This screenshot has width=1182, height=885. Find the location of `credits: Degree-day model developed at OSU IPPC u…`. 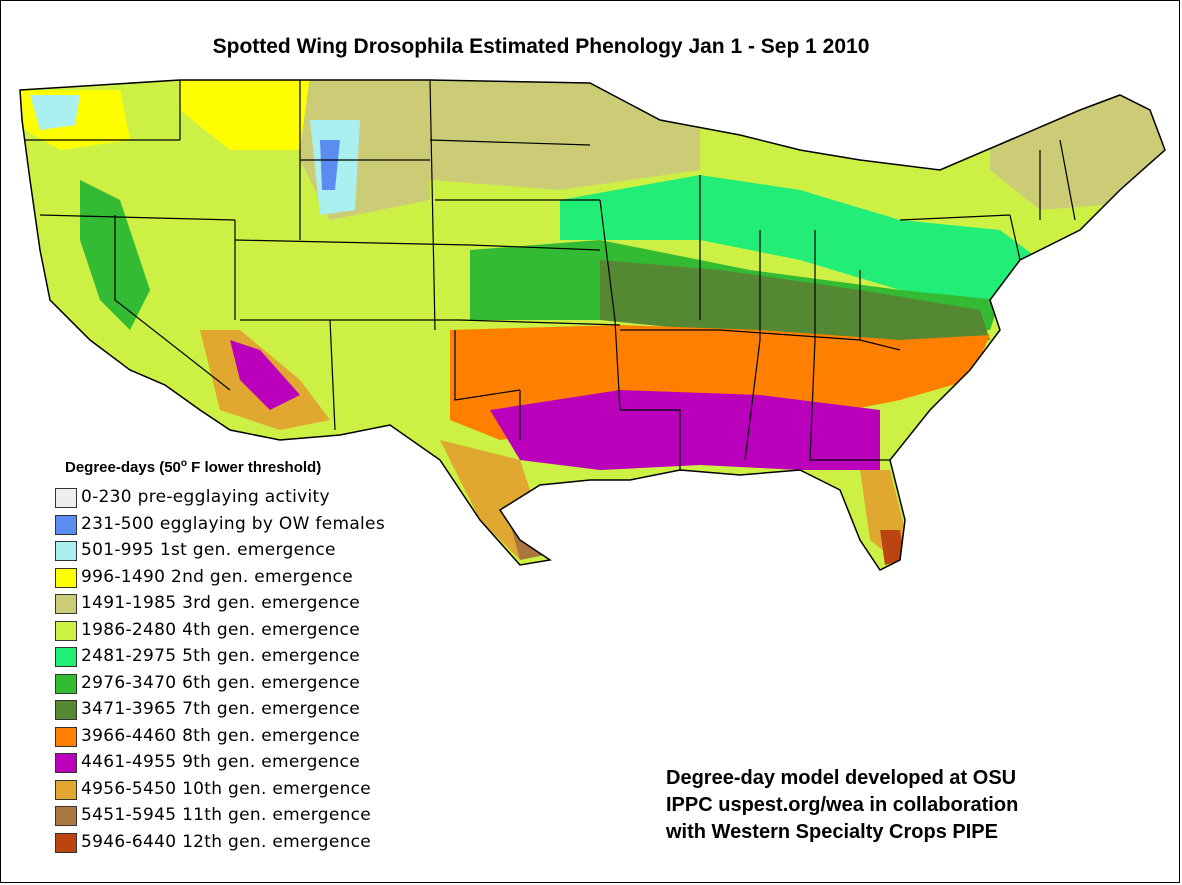

credits: Degree-day model developed at OSU IPPC u… is located at coordinates (842, 805).